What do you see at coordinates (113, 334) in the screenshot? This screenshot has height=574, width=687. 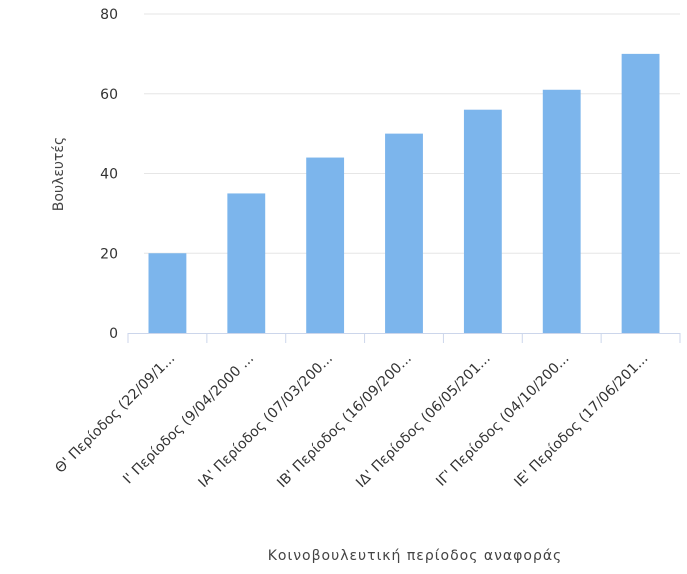 I see `y-tick-label: 0` at bounding box center [113, 334].